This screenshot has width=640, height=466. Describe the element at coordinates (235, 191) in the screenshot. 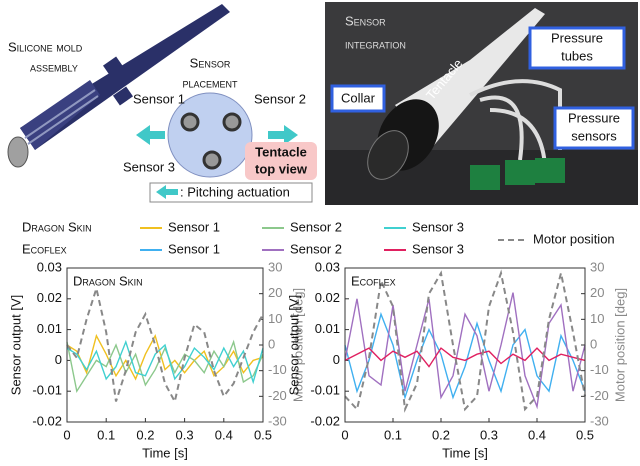

I see `actuation-legend: : Pitching actuation` at that location.